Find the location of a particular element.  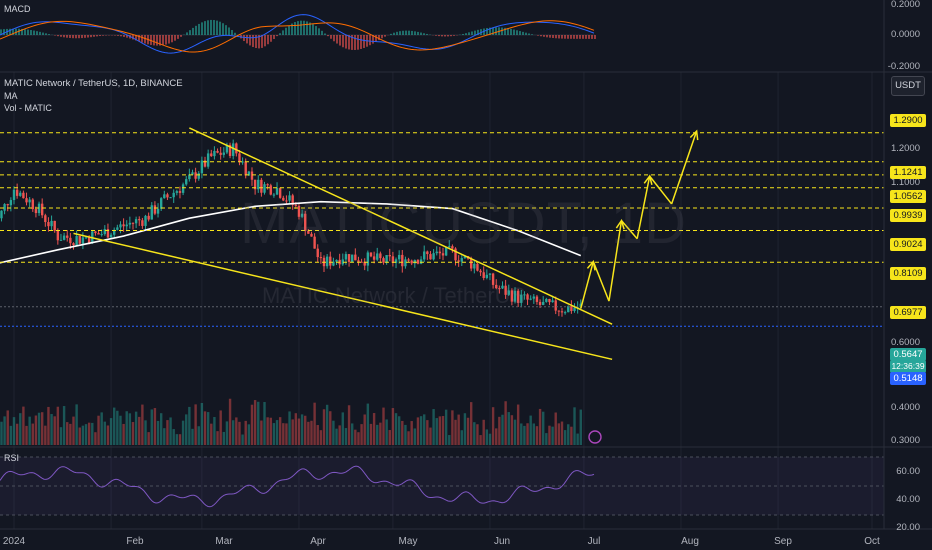

volume-indicator-label: Vol - MATIC is located at coordinates (28, 108).